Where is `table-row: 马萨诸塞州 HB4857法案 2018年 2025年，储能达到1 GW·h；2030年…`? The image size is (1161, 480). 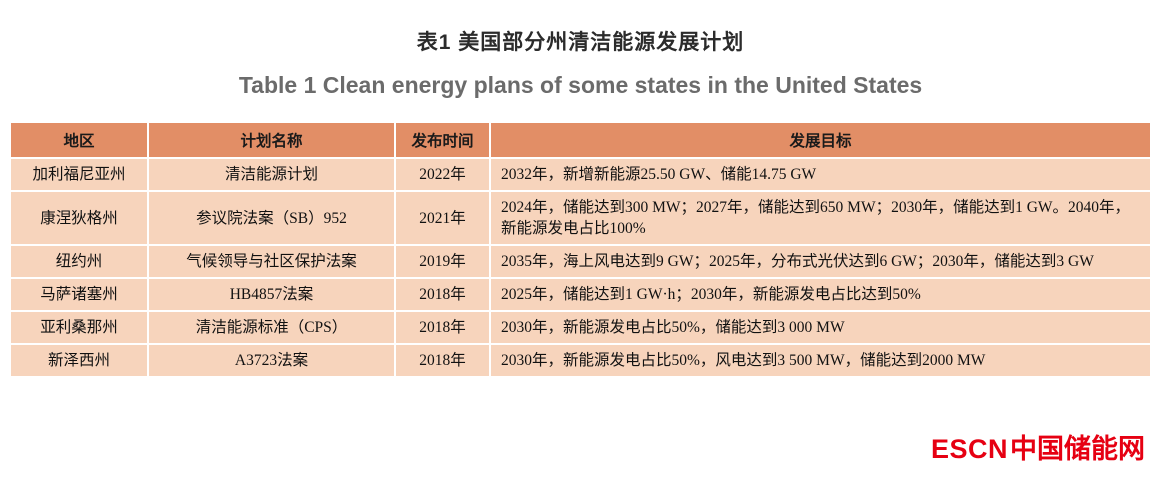
table-row: 马萨诸塞州 HB4857法案 2018年 2025年，储能达到1 GW·h；2030年… is located at coordinates (580, 294).